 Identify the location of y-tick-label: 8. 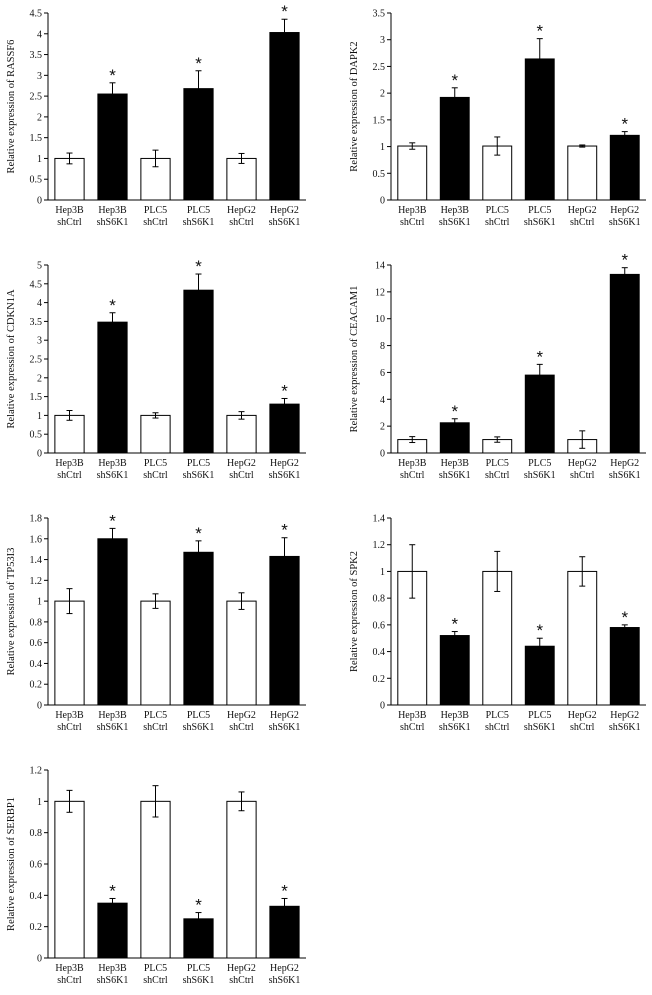
(382, 346).